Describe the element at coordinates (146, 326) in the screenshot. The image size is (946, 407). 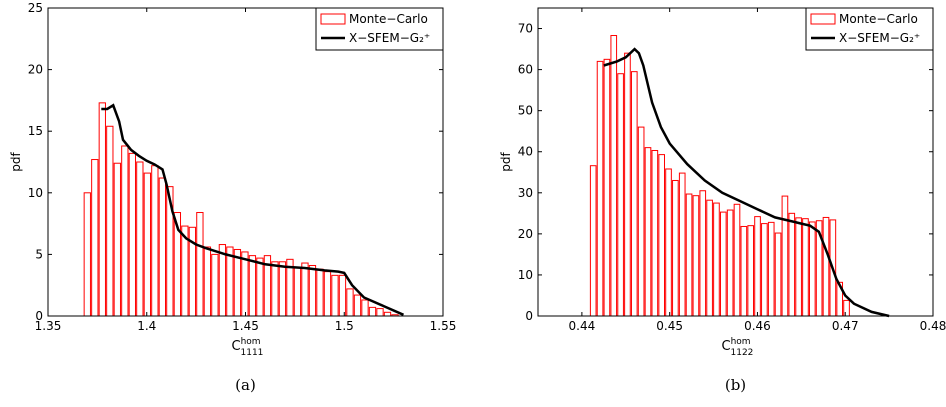
I see `x-tick-label: 1.4` at that location.